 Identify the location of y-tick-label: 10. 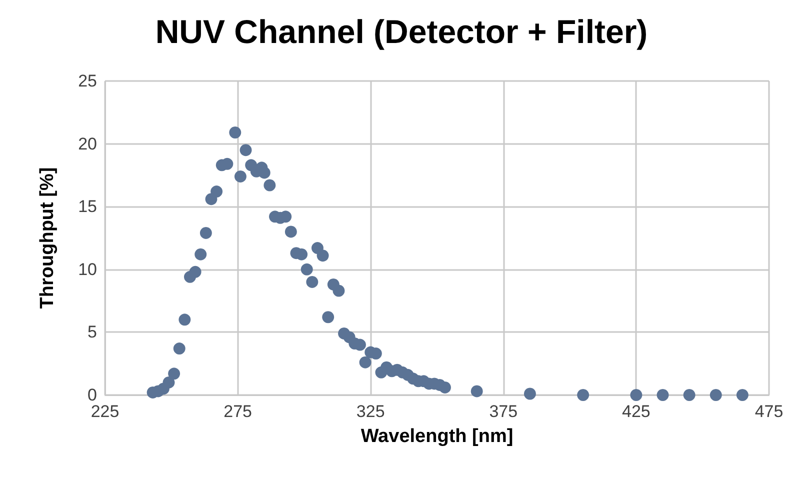
(87, 269).